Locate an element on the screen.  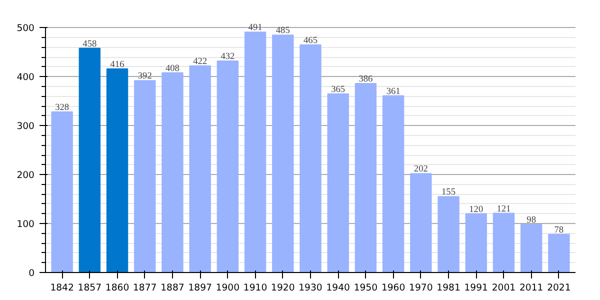
y-tick-label: 200 is located at coordinates (25, 176).